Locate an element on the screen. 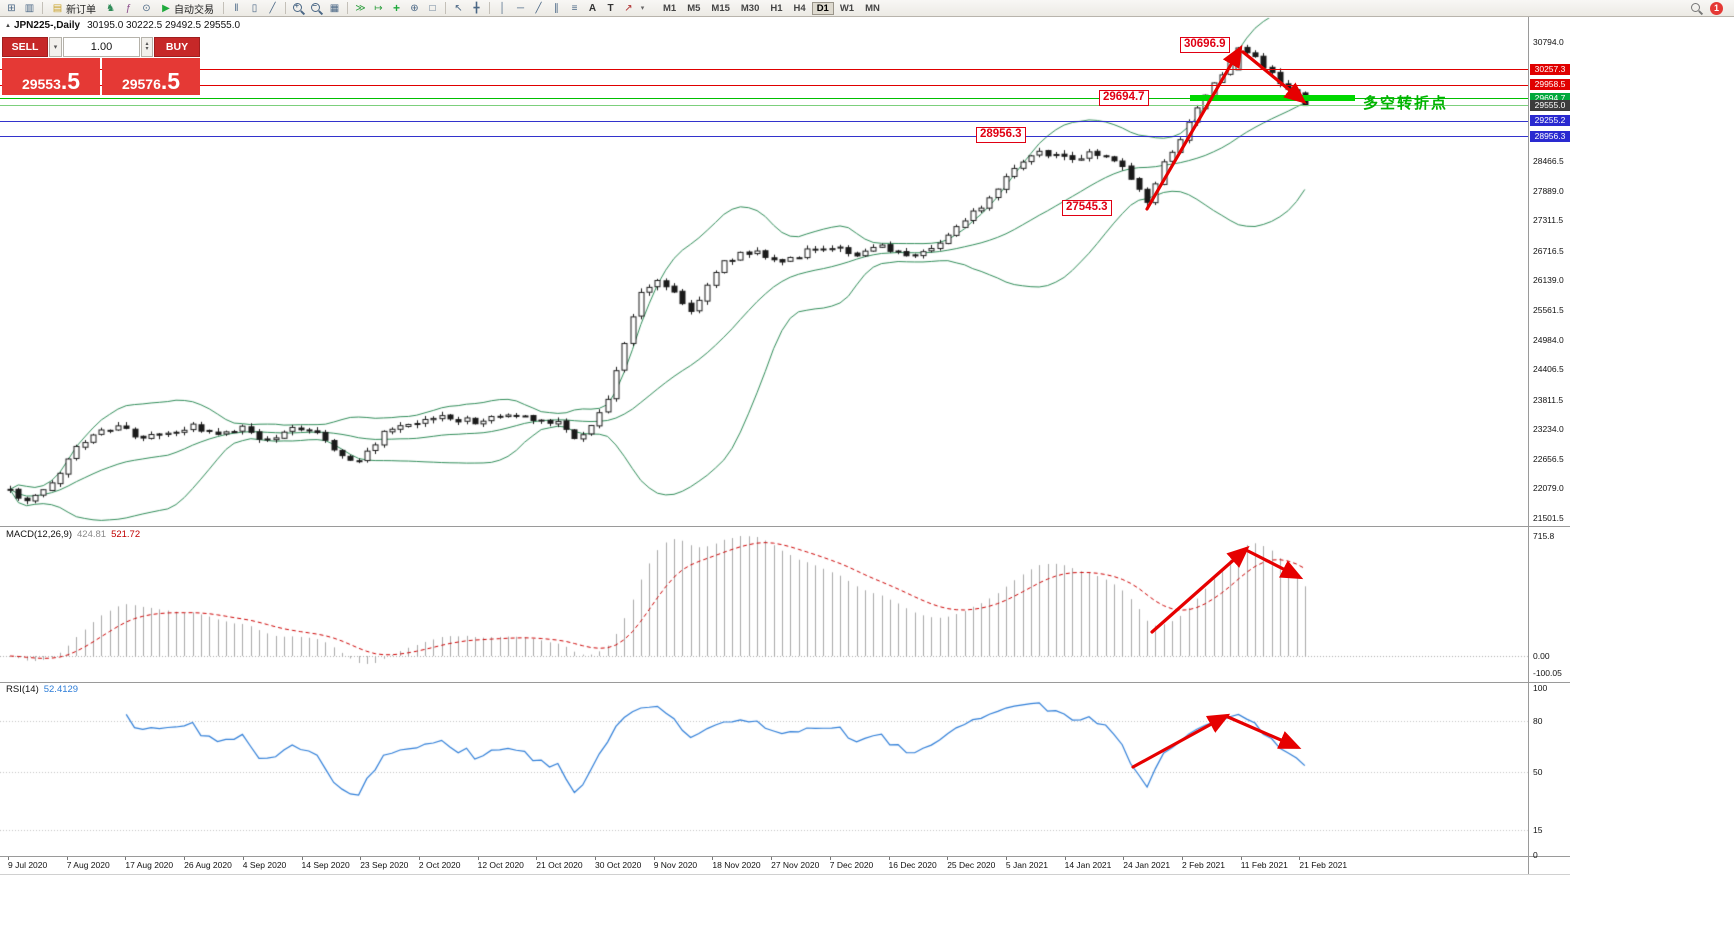 This screenshot has height=950, width=1734. notifications-badge: 1 is located at coordinates (1716, 8).